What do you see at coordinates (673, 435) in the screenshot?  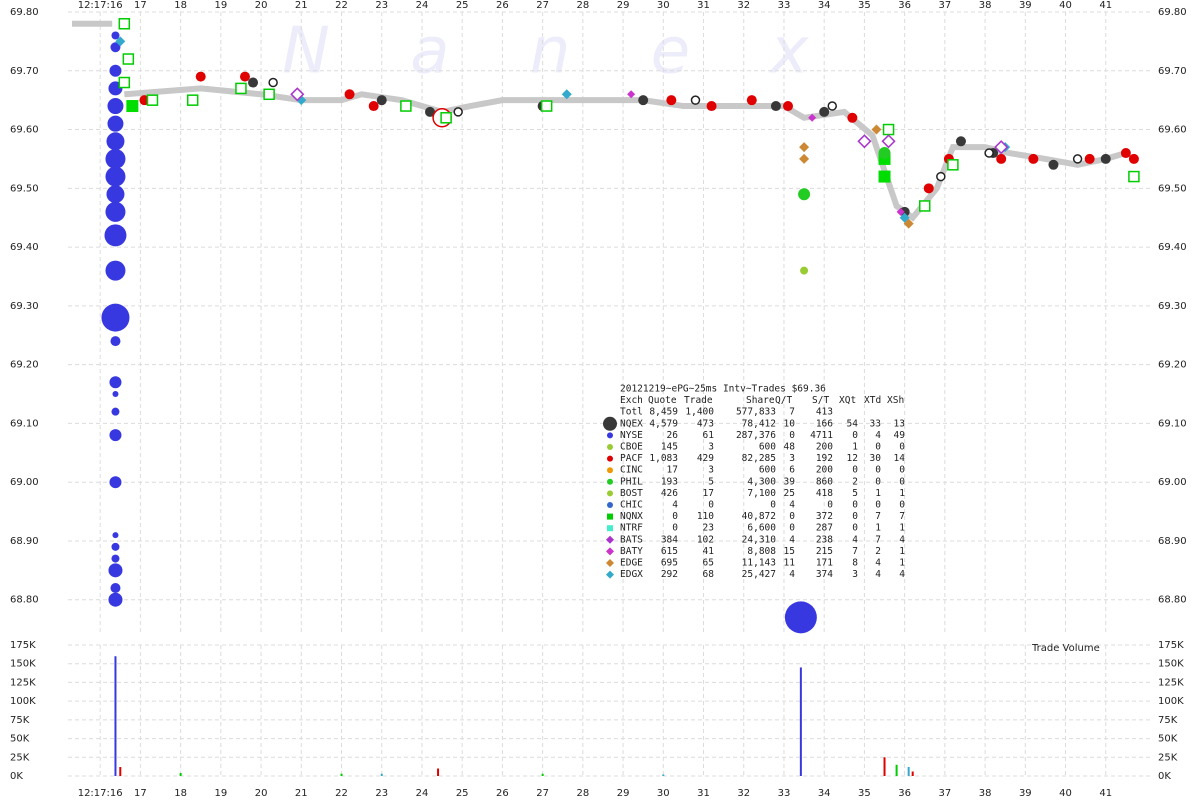 I see `table-cell: 26` at bounding box center [673, 435].